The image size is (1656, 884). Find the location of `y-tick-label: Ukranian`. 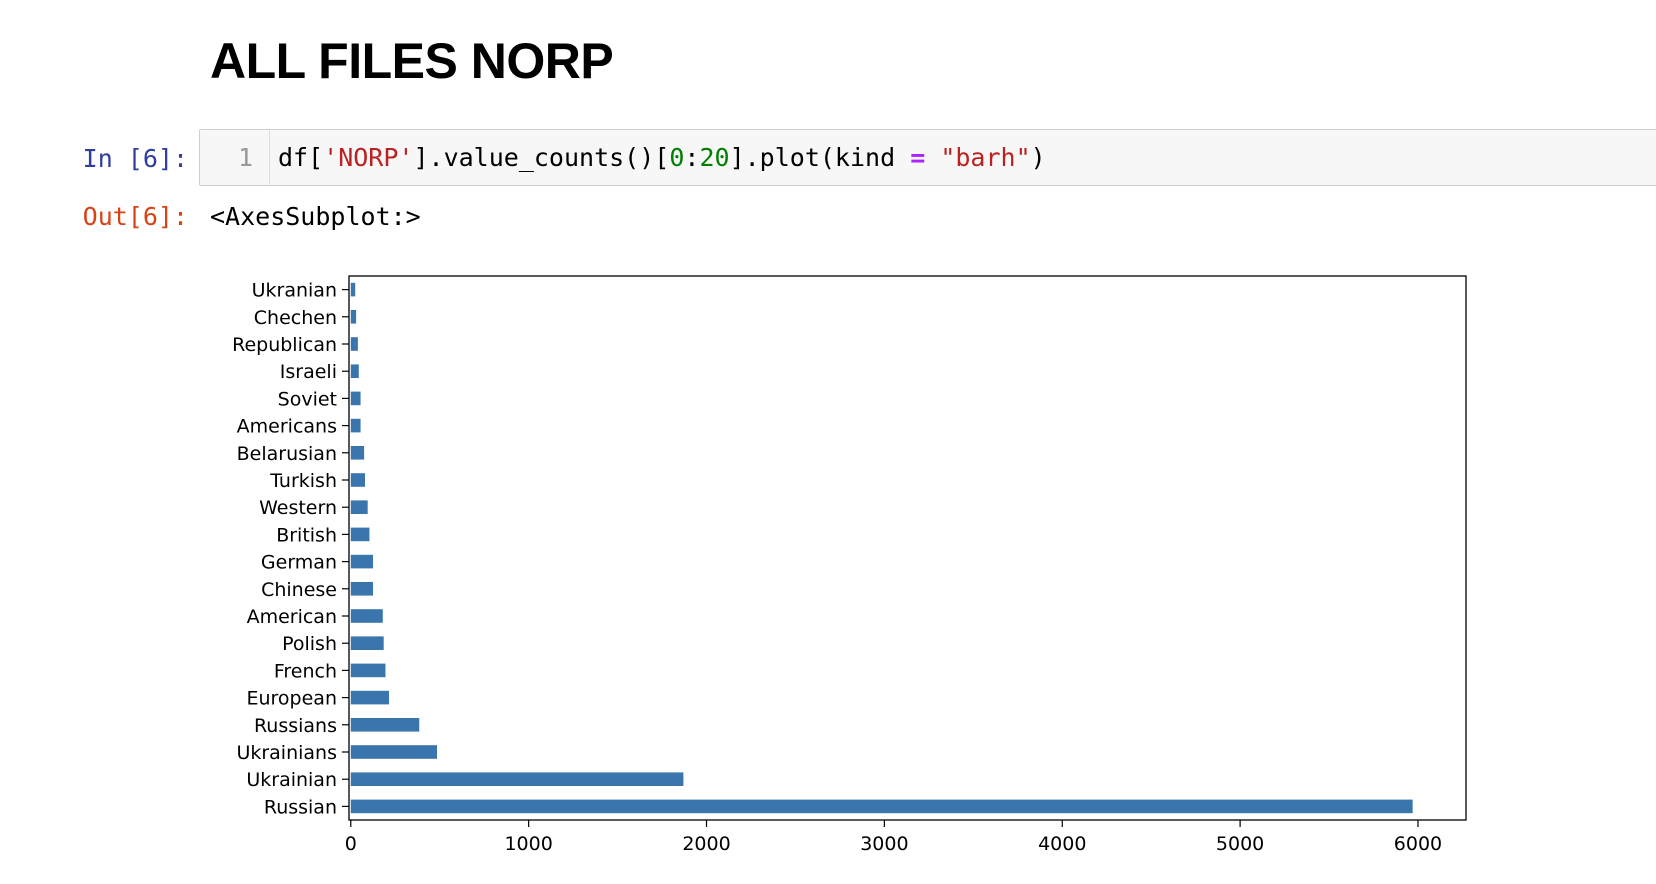

y-tick-label: Ukranian is located at coordinates (294, 291).